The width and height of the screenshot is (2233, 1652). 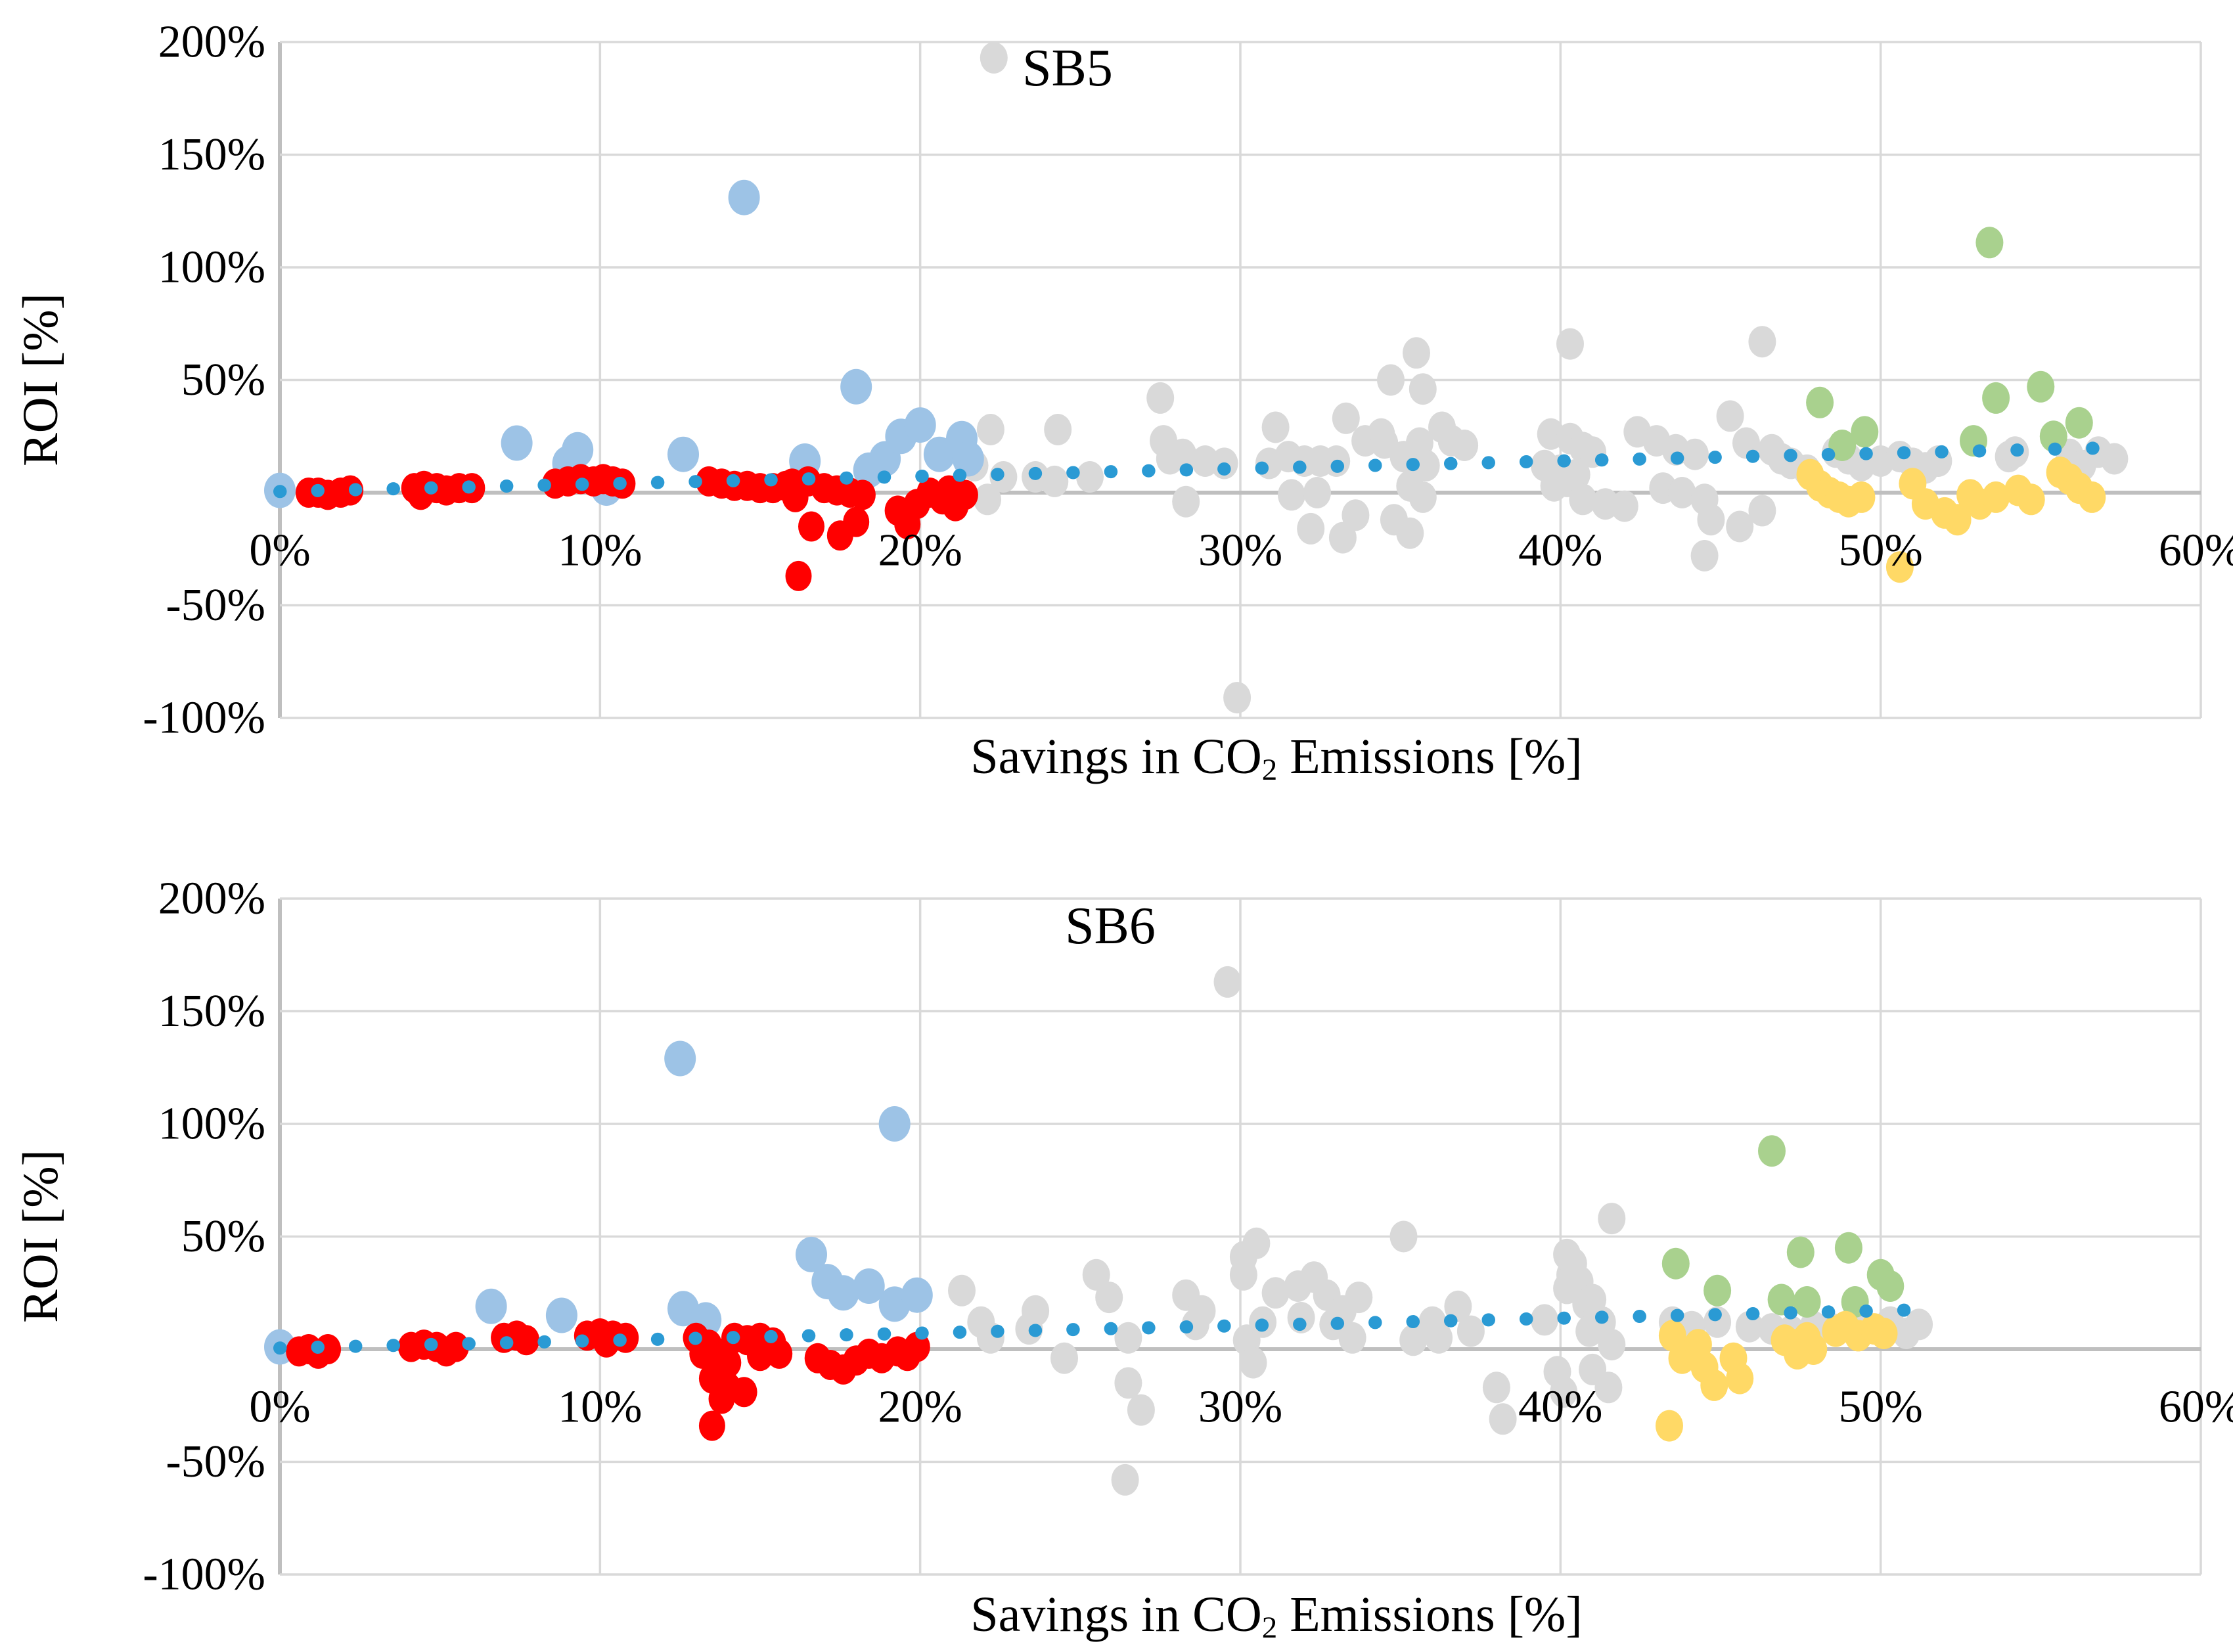 What do you see at coordinates (1067, 68) in the screenshot?
I see `chart-sb5-title: SB5` at bounding box center [1067, 68].